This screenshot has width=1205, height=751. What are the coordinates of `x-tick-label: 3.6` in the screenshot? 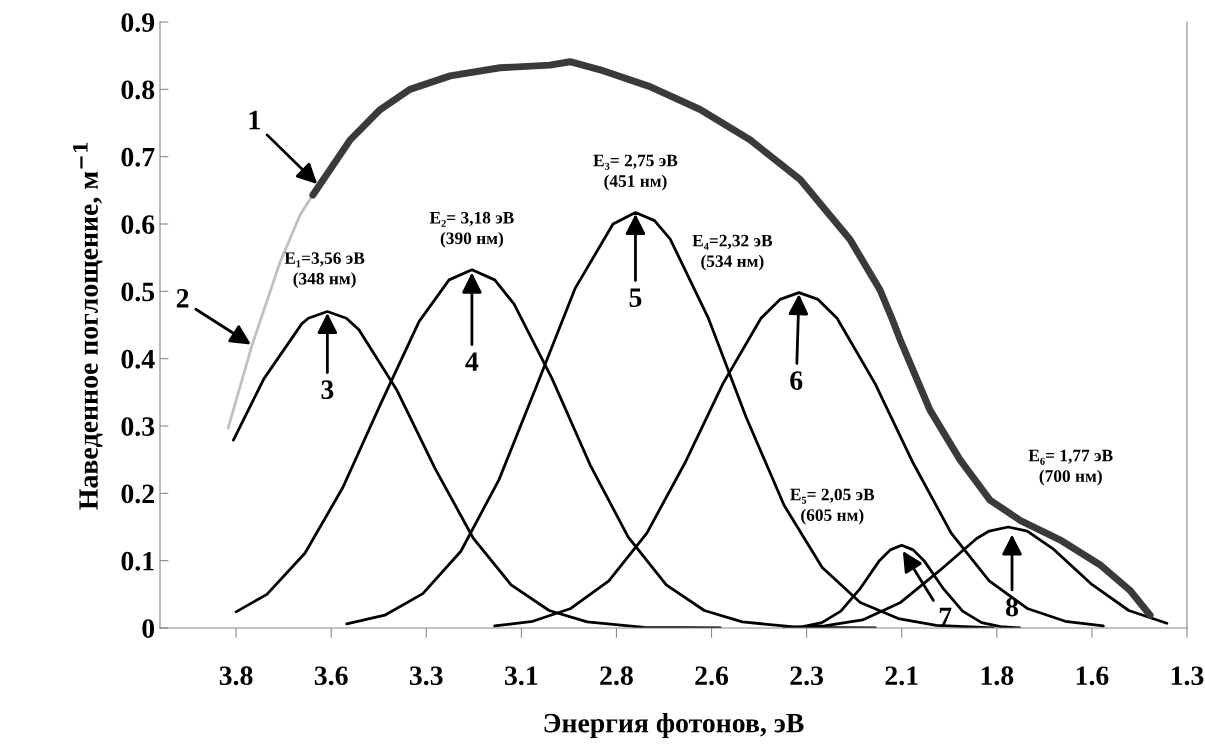 It's located at (331, 676).